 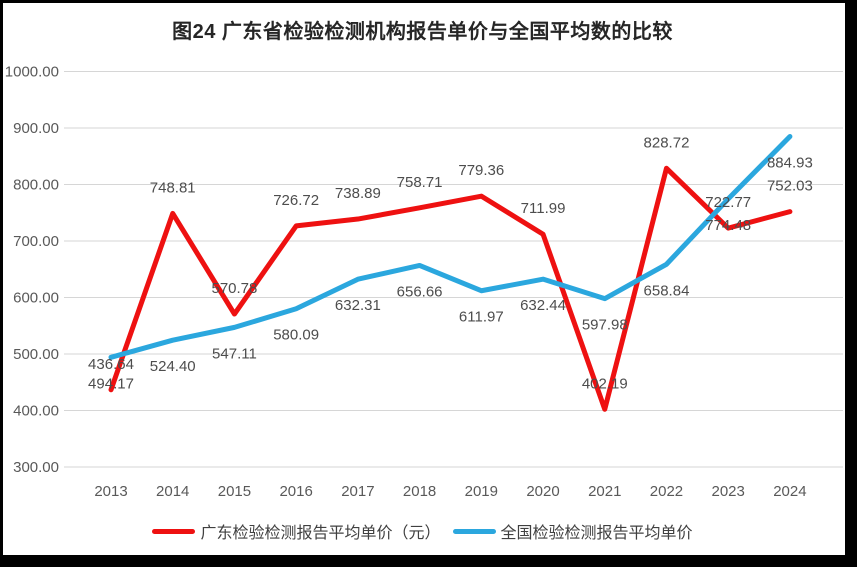 What do you see at coordinates (667, 290) in the screenshot?
I see `national-data-label: 658.84` at bounding box center [667, 290].